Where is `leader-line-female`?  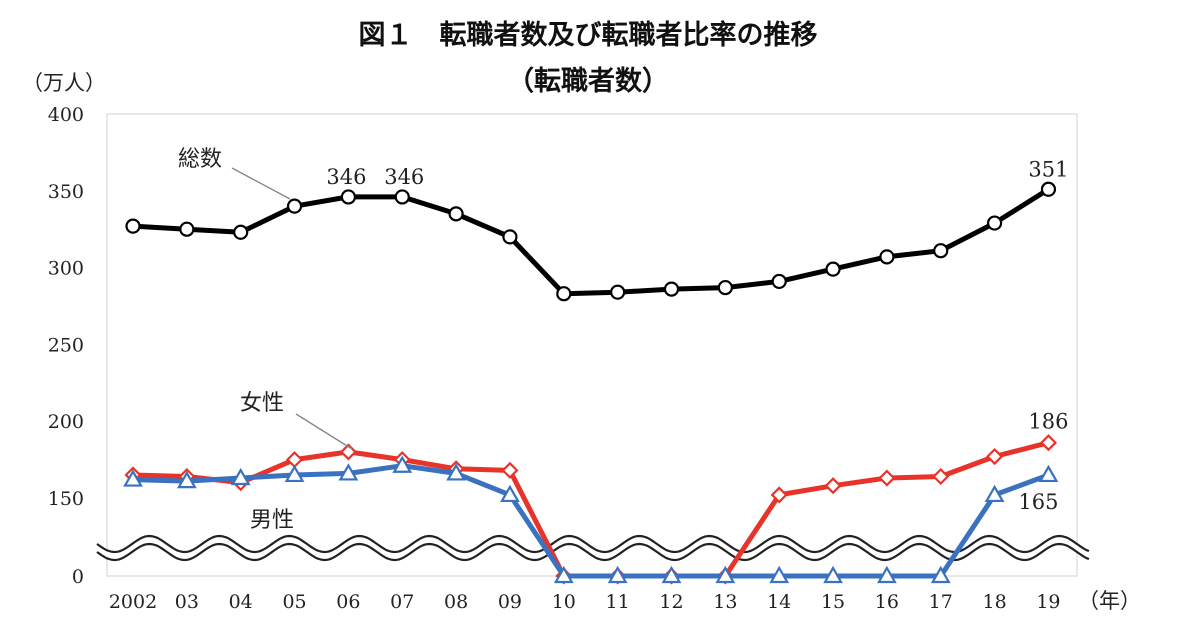 leader-line-female is located at coordinates (324, 431).